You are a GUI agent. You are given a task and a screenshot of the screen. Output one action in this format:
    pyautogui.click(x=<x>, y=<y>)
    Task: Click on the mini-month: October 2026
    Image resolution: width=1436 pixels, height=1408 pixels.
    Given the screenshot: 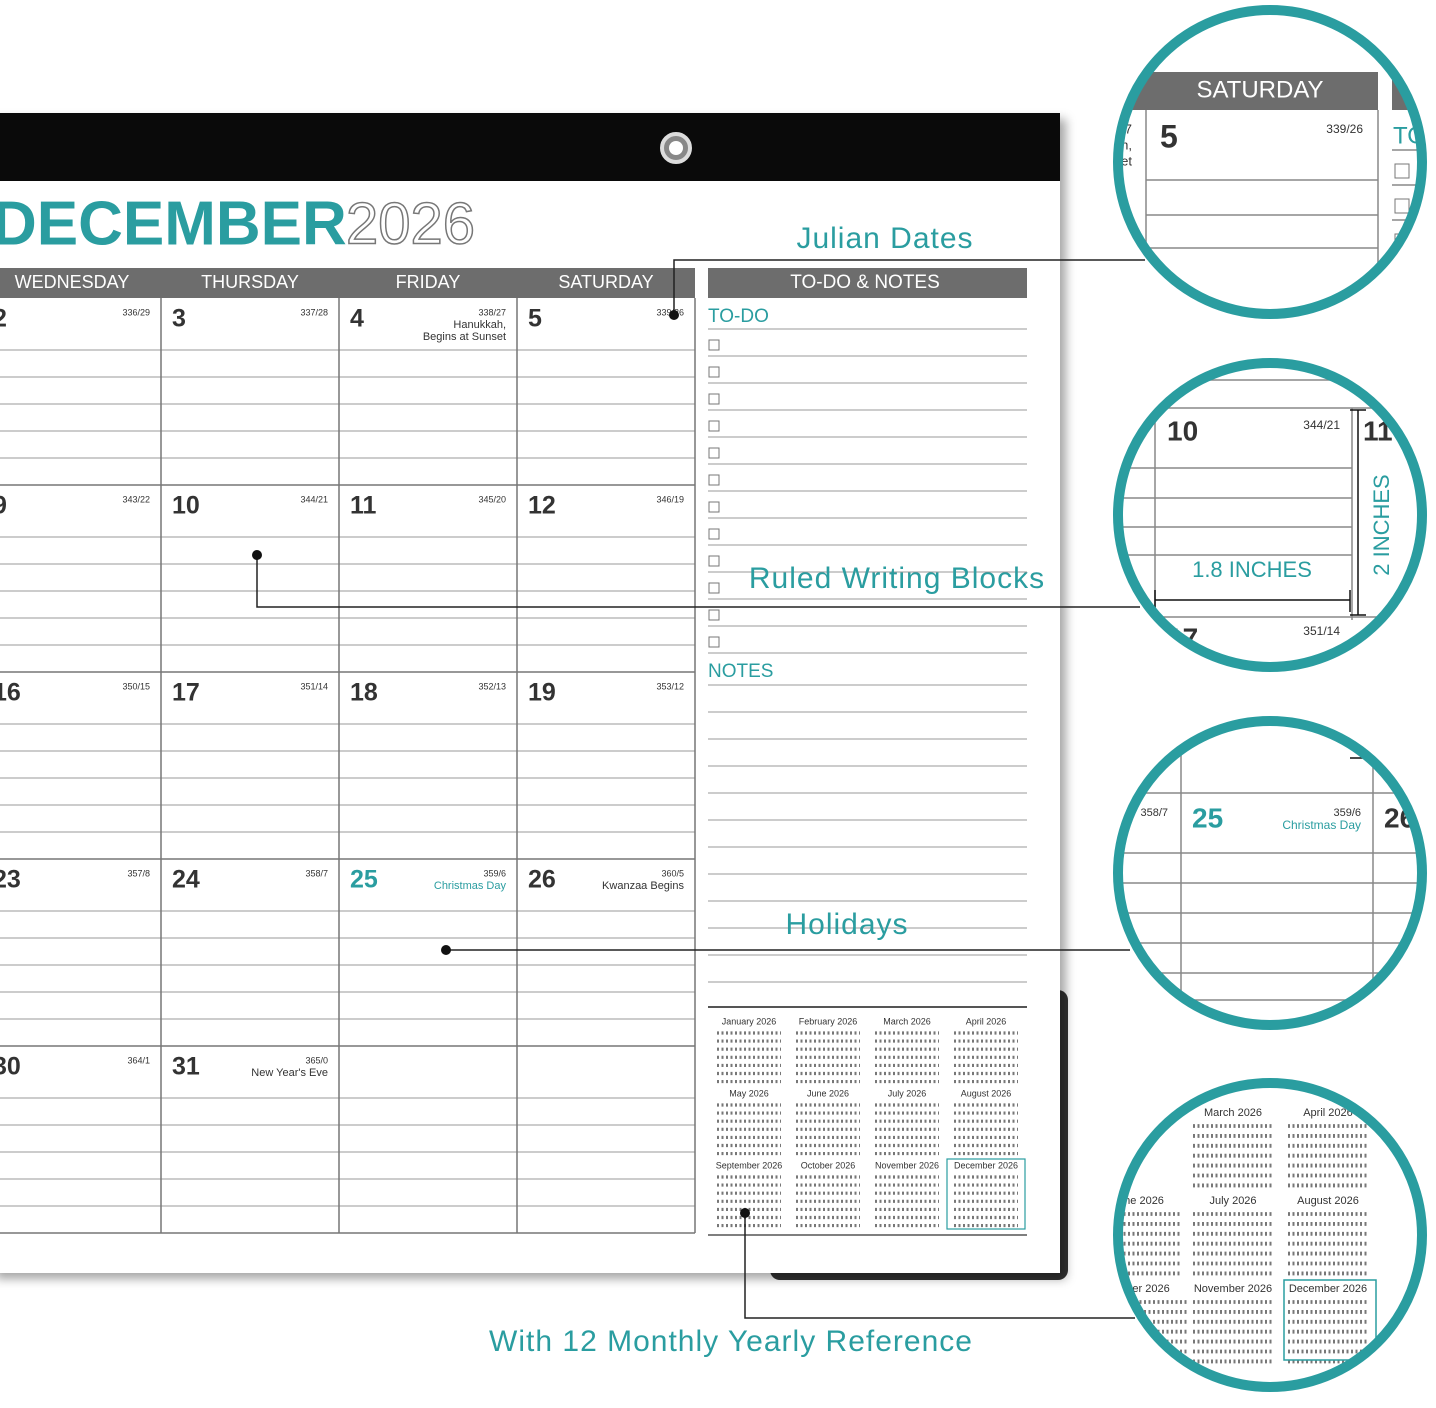 What is the action you would take?
    pyautogui.click(x=828, y=1165)
    